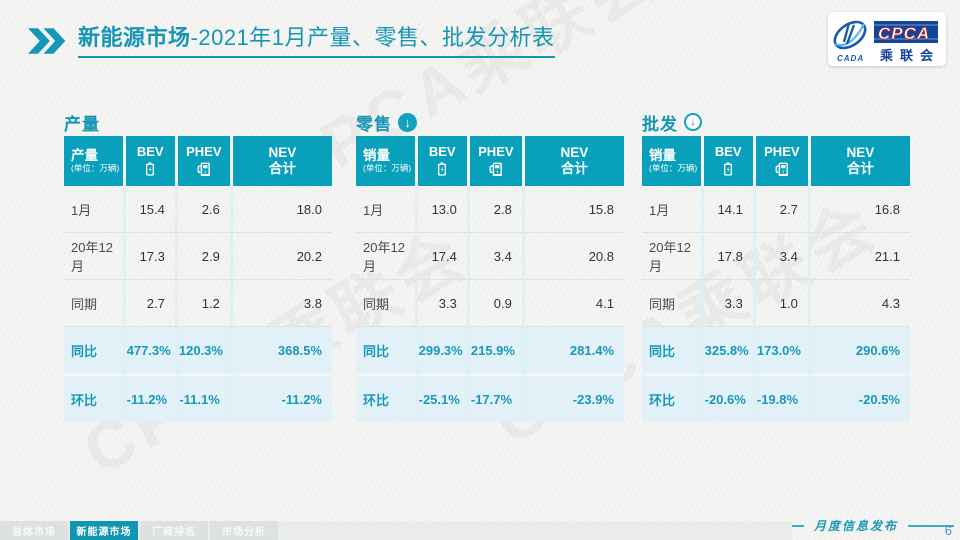 This screenshot has height=540, width=960. Describe the element at coordinates (574, 351) in the screenshot. I see `nev-total-value: 281.4%` at that location.